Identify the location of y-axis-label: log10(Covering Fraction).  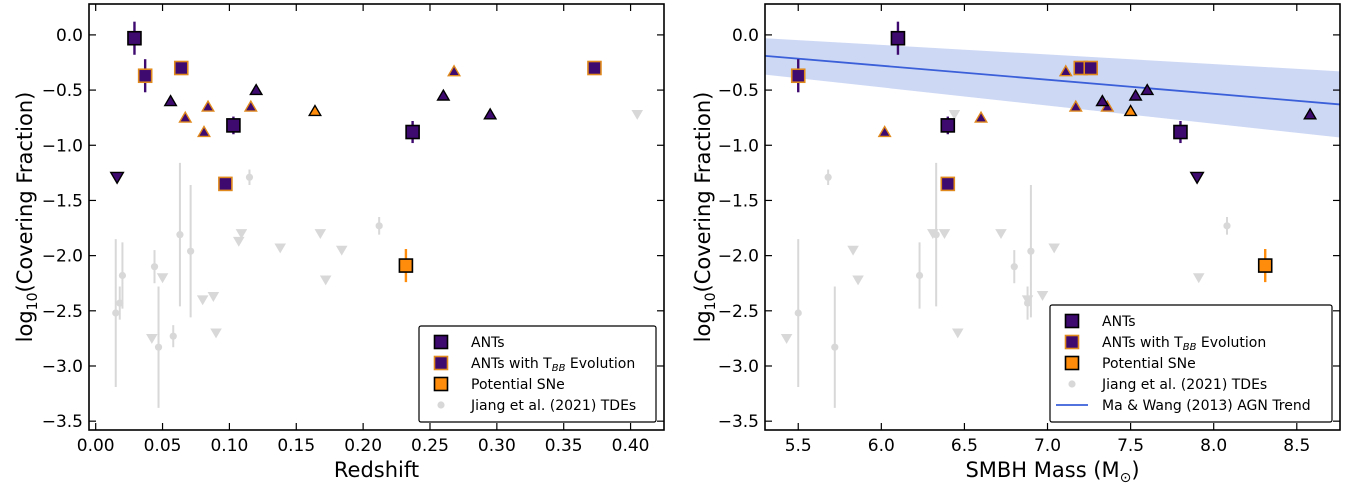
(27, 217).